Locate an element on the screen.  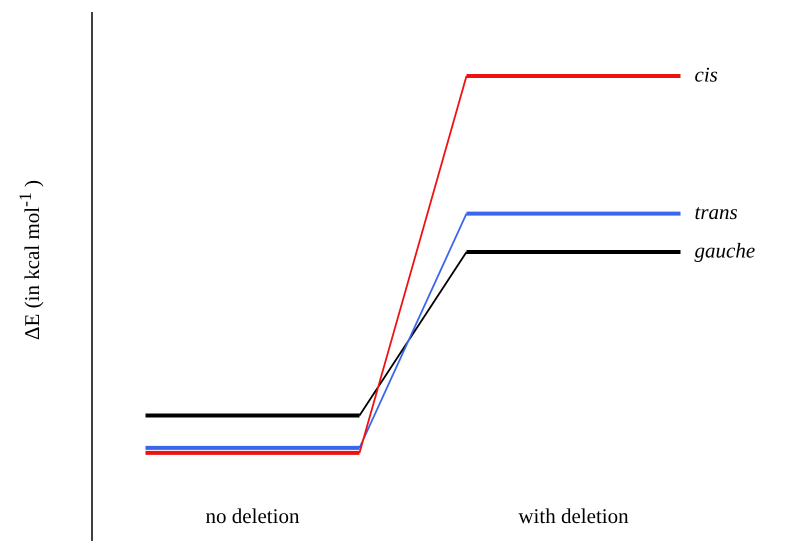
x-tick-label: no deletion is located at coordinates (253, 516).